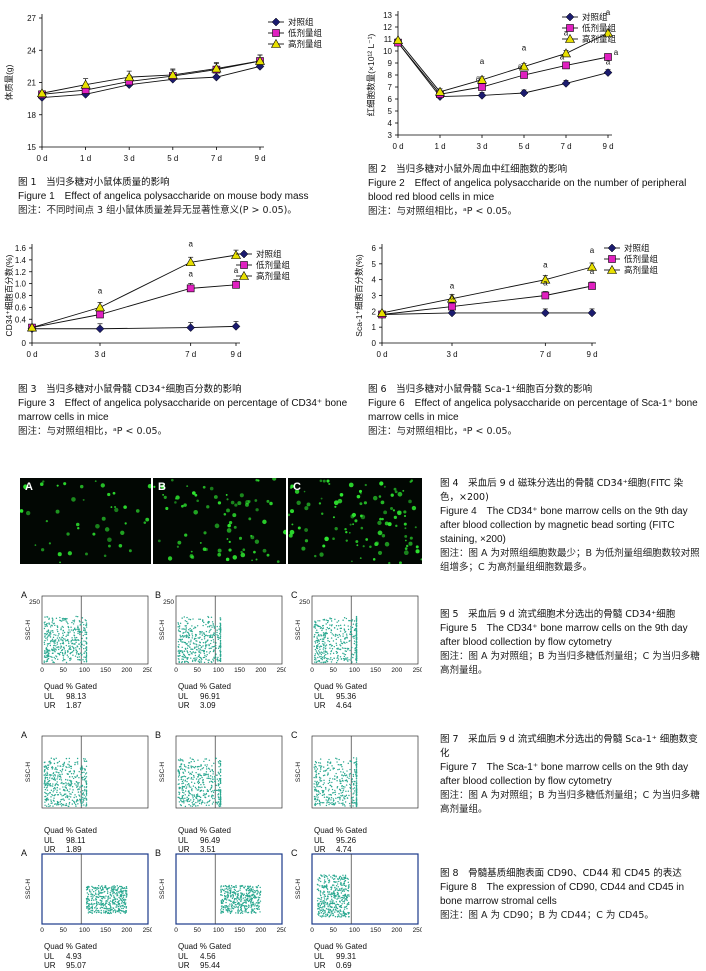  What do you see at coordinates (570, 663) in the screenshot?
I see `fig5-note: 图注：图 A 为对照组；B 为当归多糖低剂量组；C 为当归多糖高剂量组。` at bounding box center [570, 663].